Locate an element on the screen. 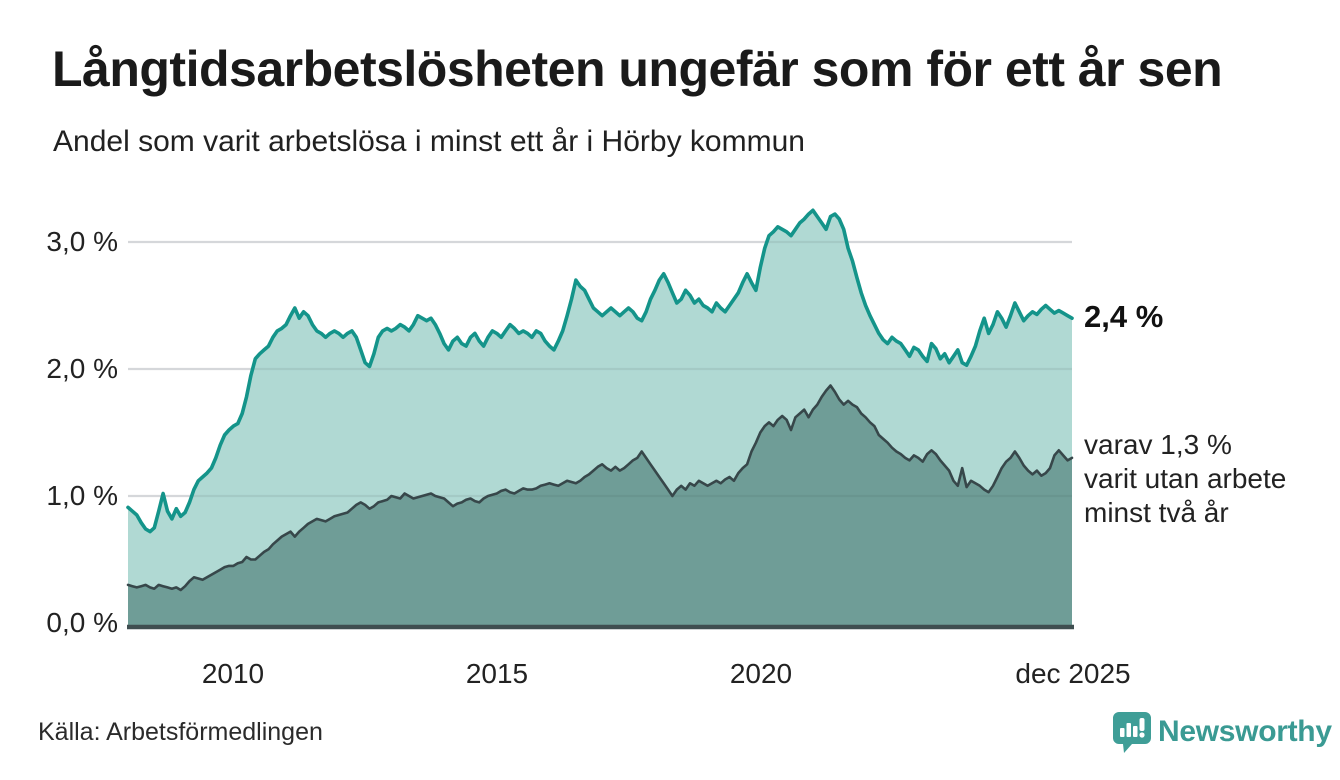  x-tick-2020: 2020 is located at coordinates (761, 673).